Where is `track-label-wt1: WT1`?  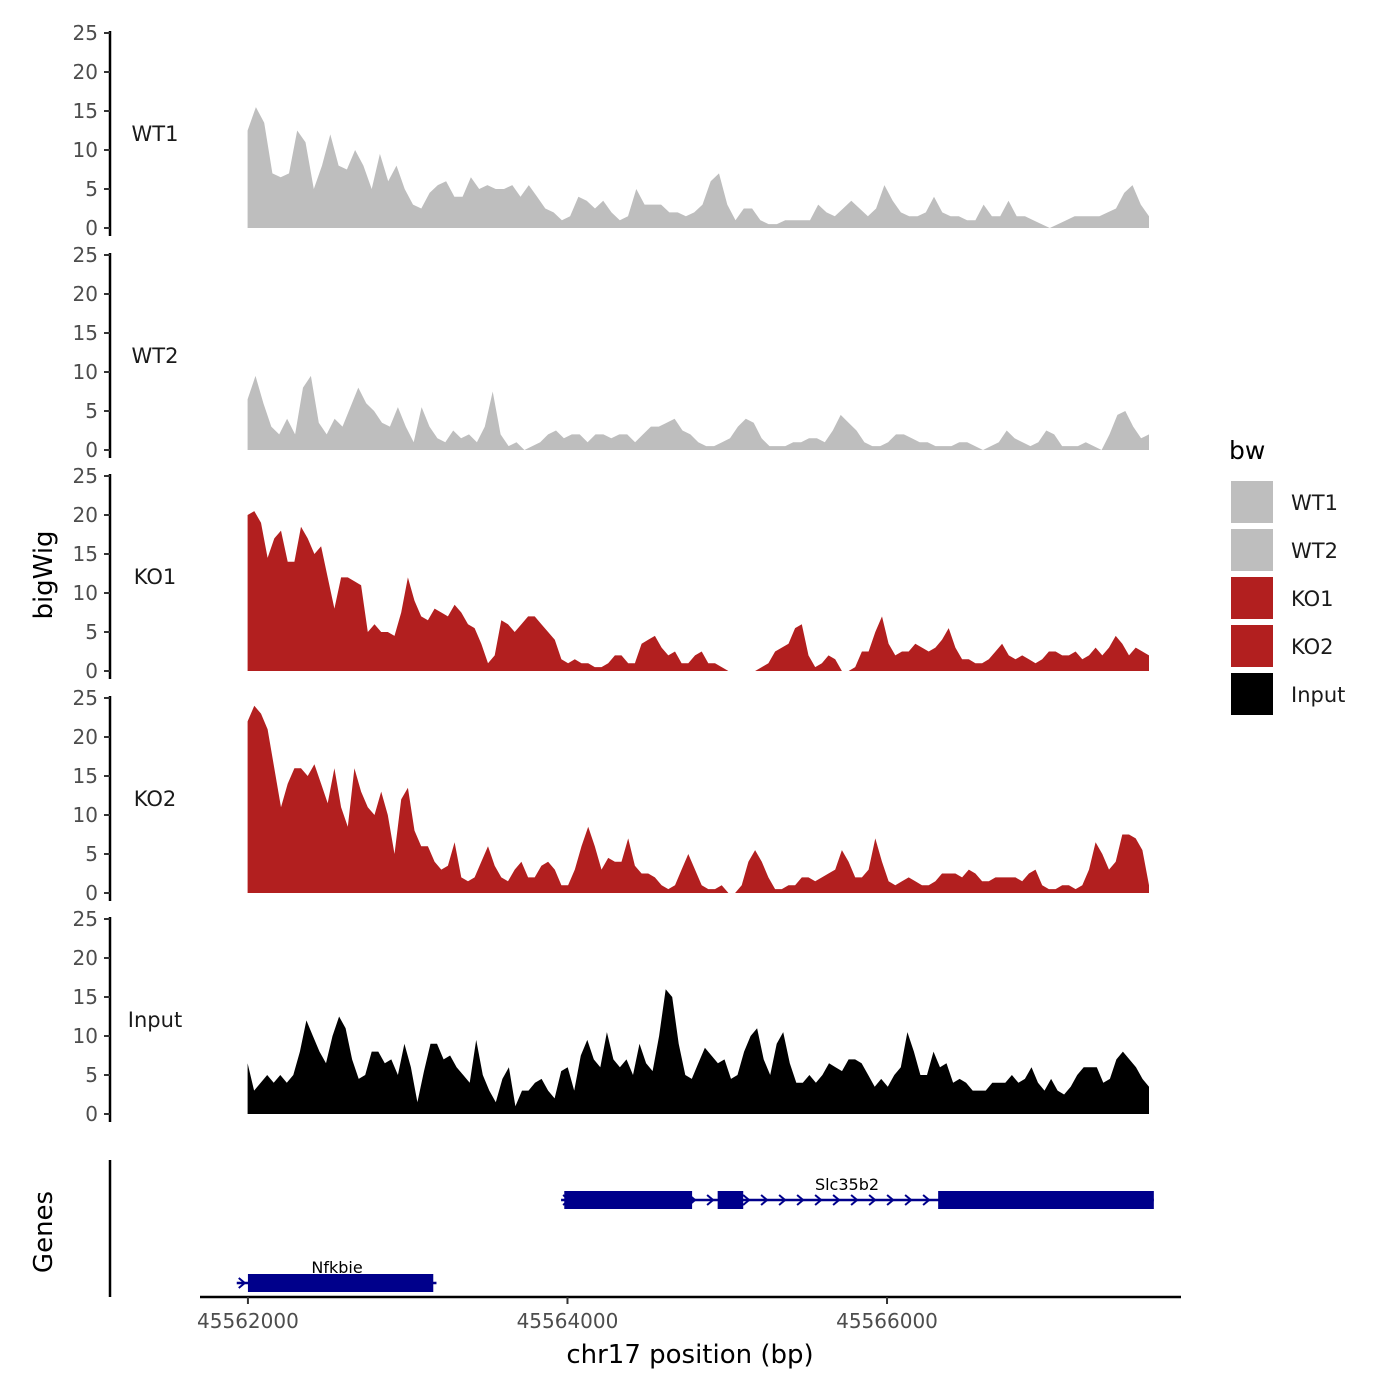
track-label-wt1: WT1 is located at coordinates (155, 134).